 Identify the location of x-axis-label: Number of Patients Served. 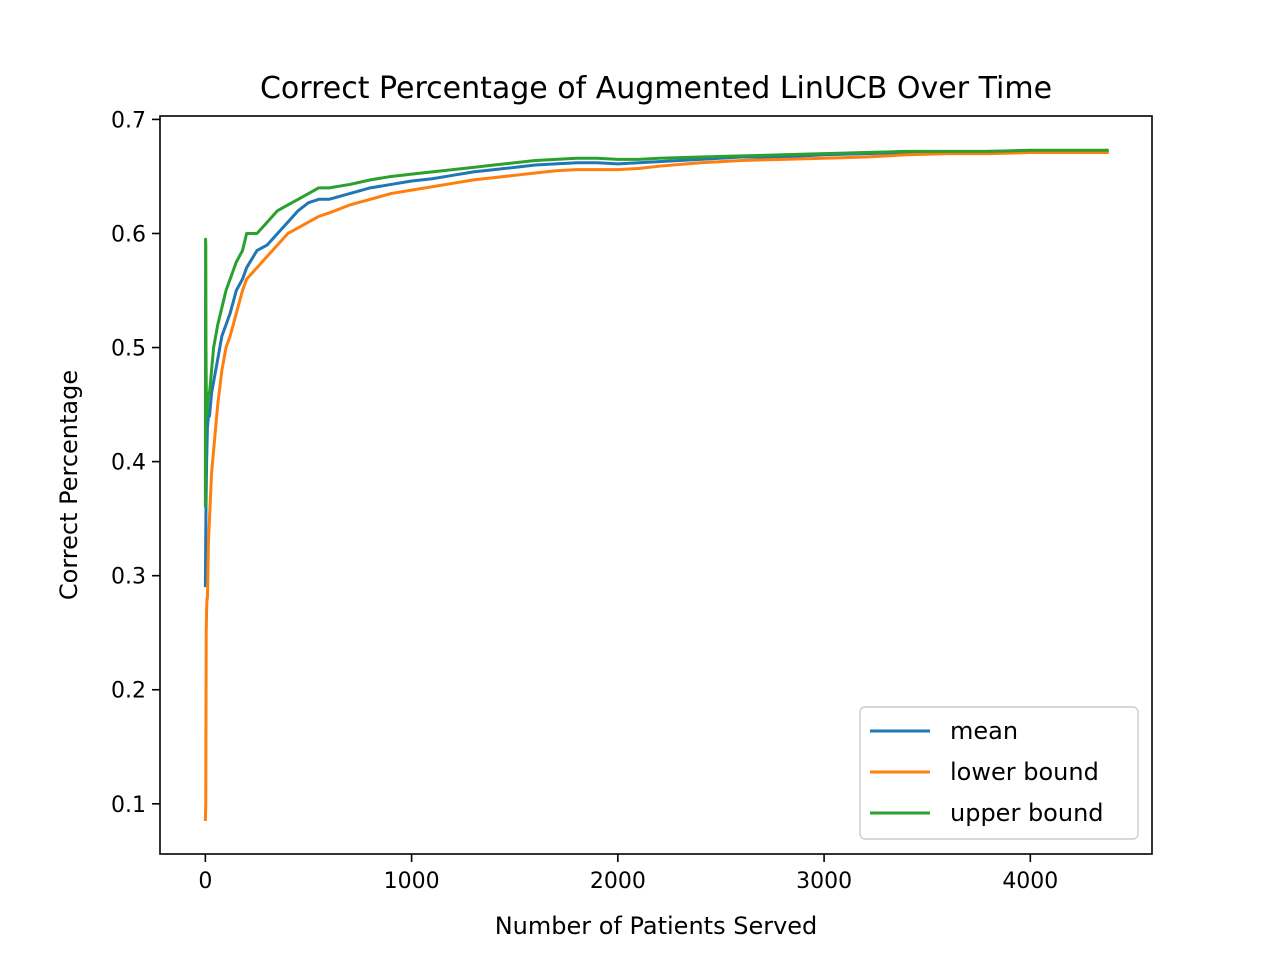
(656, 926).